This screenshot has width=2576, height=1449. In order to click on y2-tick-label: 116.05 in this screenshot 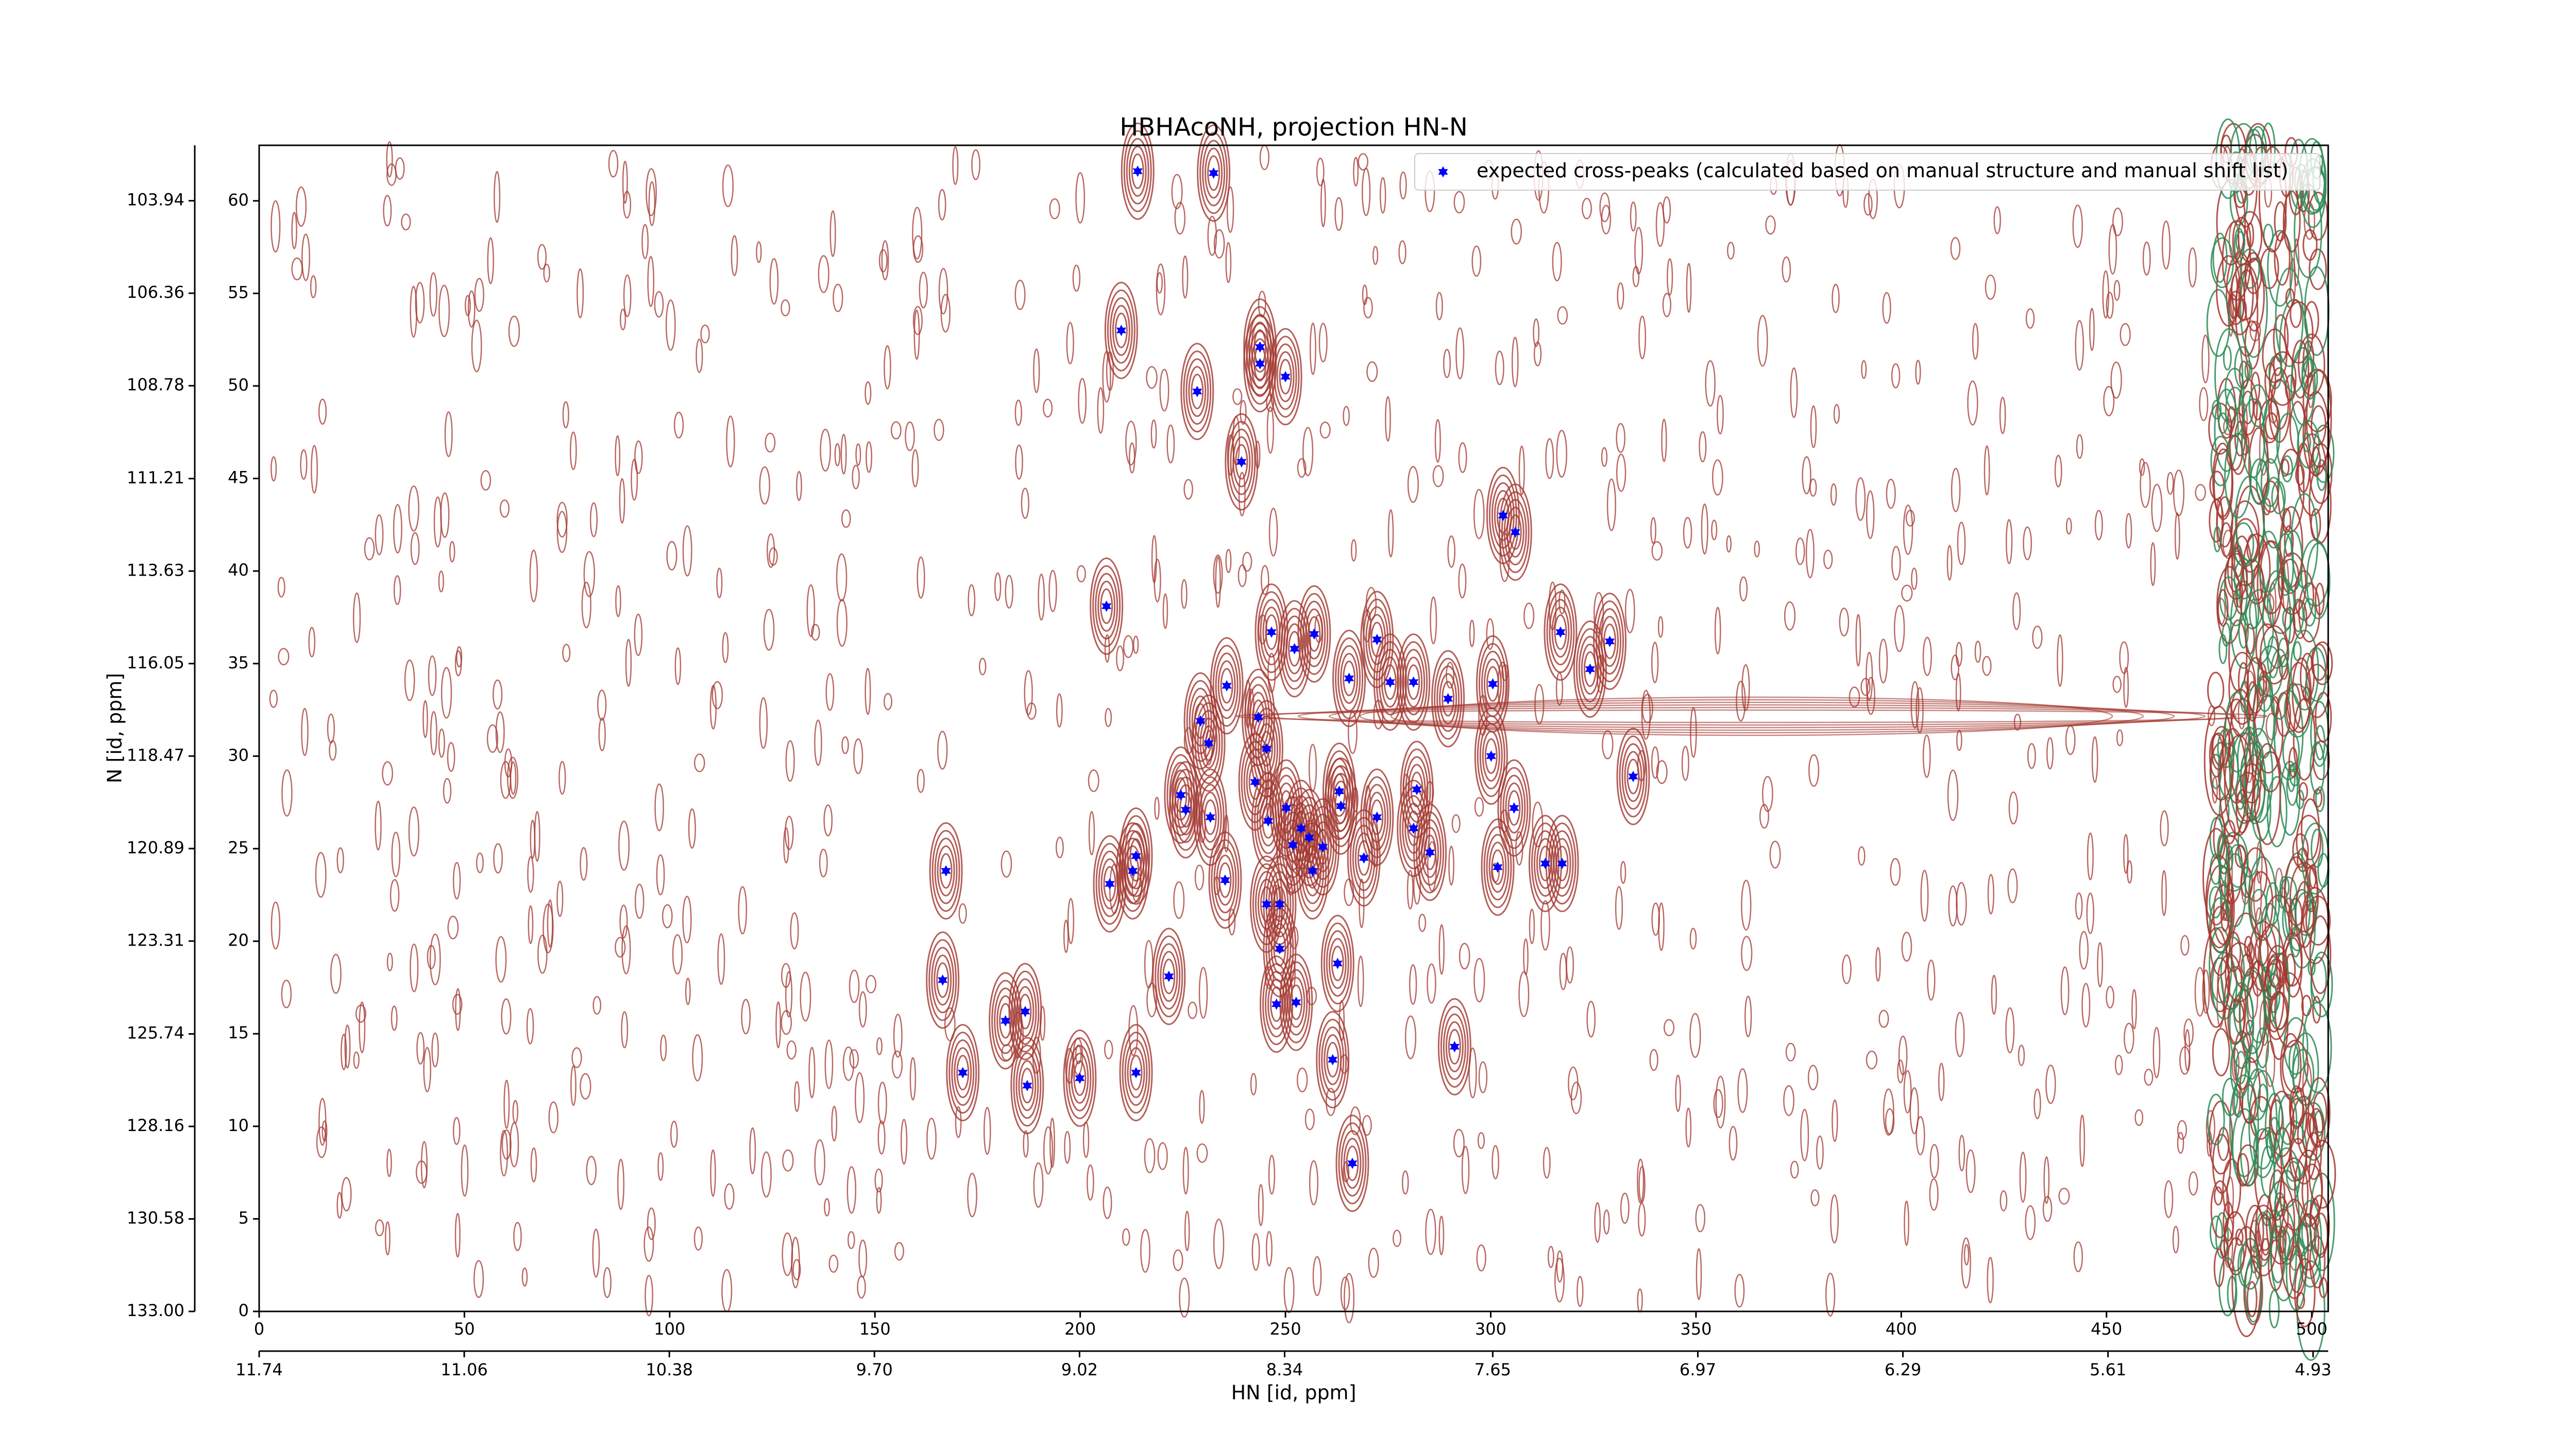, I will do `click(155, 662)`.